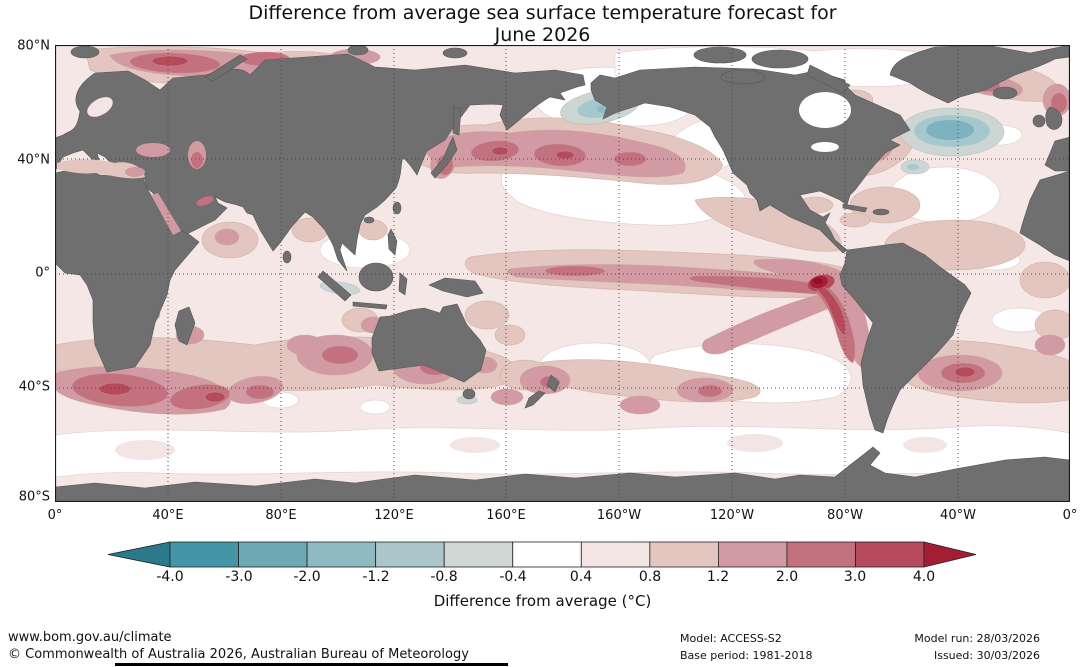  What do you see at coordinates (90, 637) in the screenshot?
I see `footer-url: www.bom.gov.au/climate` at bounding box center [90, 637].